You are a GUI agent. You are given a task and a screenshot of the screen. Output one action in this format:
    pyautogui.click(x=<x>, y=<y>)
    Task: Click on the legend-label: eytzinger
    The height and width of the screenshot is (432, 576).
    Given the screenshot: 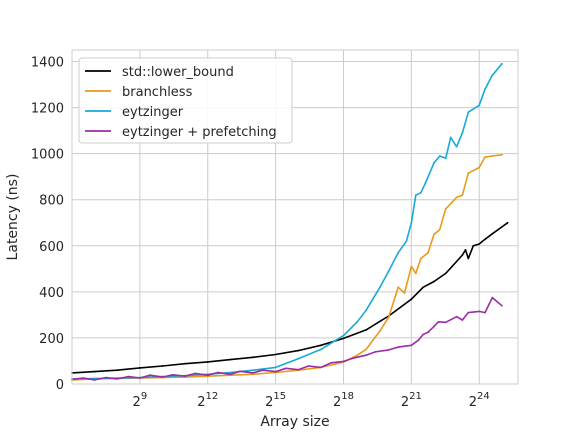 What is the action you would take?
    pyautogui.click(x=153, y=112)
    